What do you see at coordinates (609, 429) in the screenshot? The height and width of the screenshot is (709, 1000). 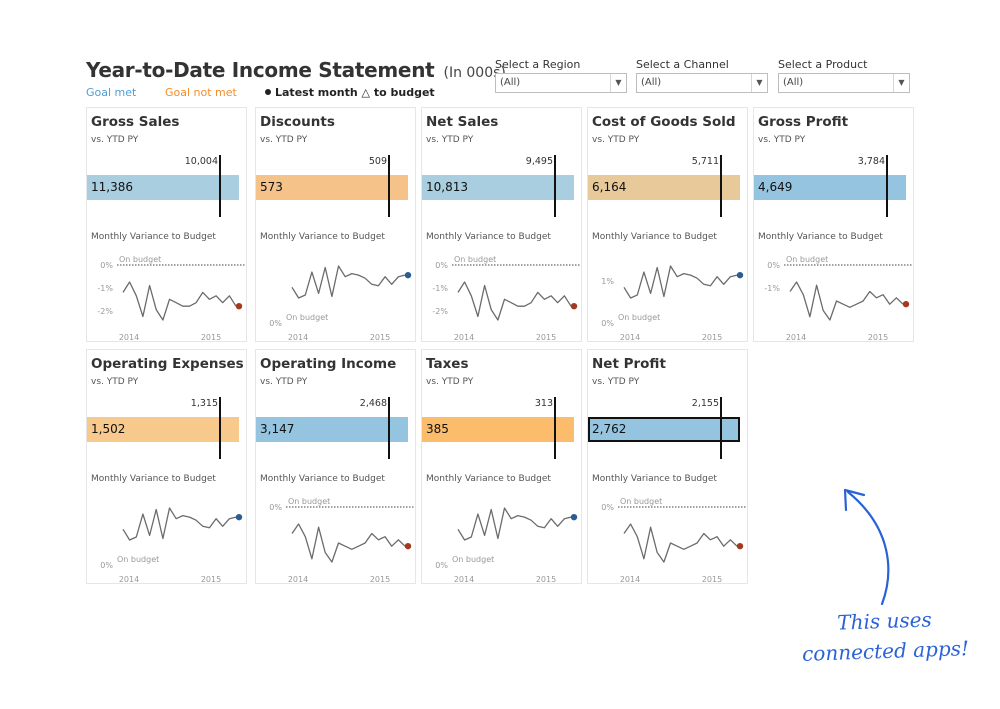 I see `ytd-value: 2,762` at bounding box center [609, 429].